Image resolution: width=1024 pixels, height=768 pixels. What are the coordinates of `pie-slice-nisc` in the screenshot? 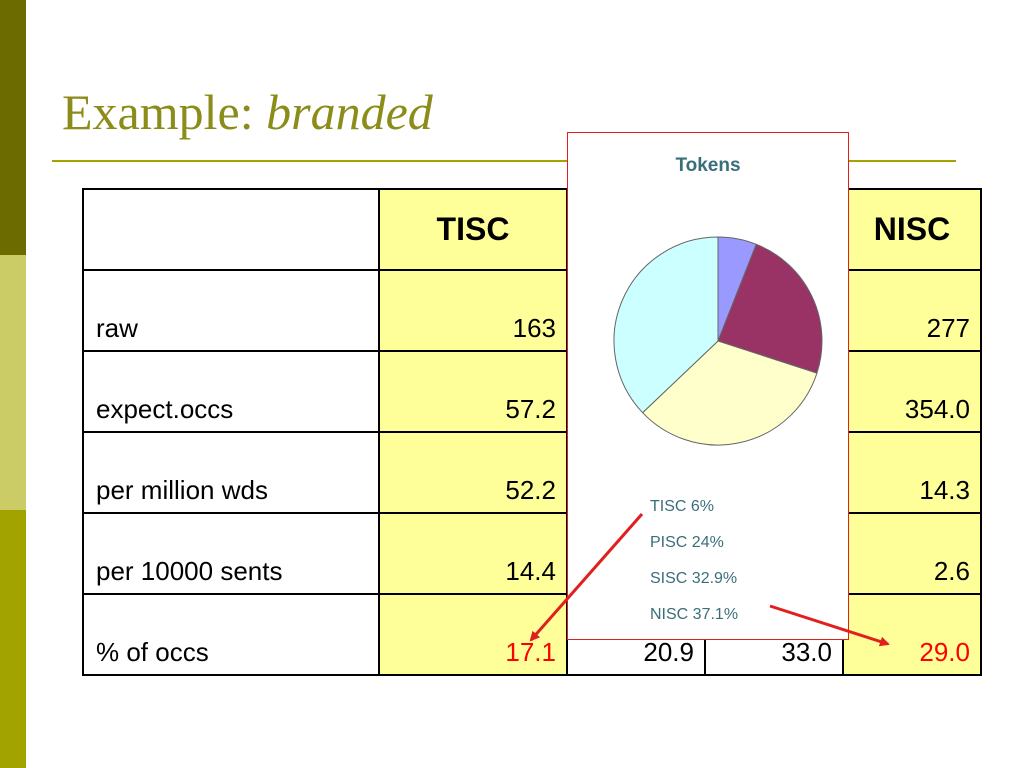 It's located at (666, 325).